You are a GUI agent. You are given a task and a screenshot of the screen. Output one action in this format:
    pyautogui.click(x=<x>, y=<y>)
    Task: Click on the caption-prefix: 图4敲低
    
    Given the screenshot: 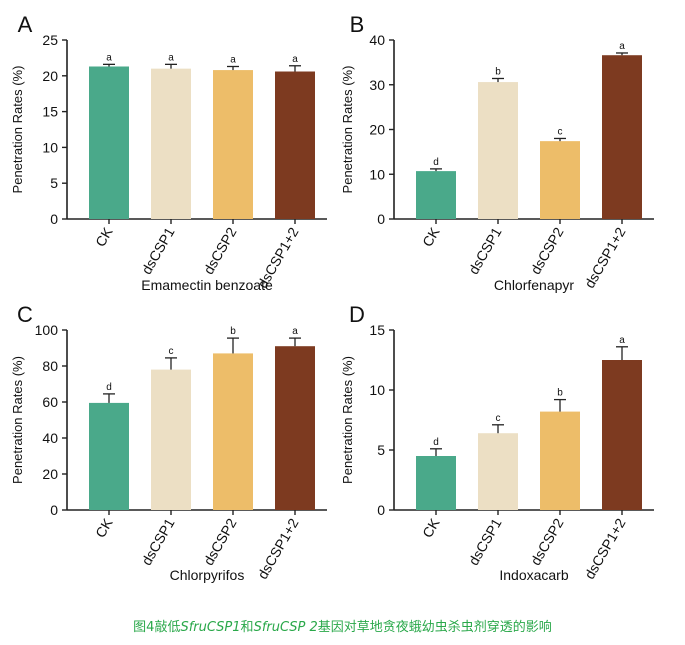 What is the action you would take?
    pyautogui.click(x=157, y=627)
    